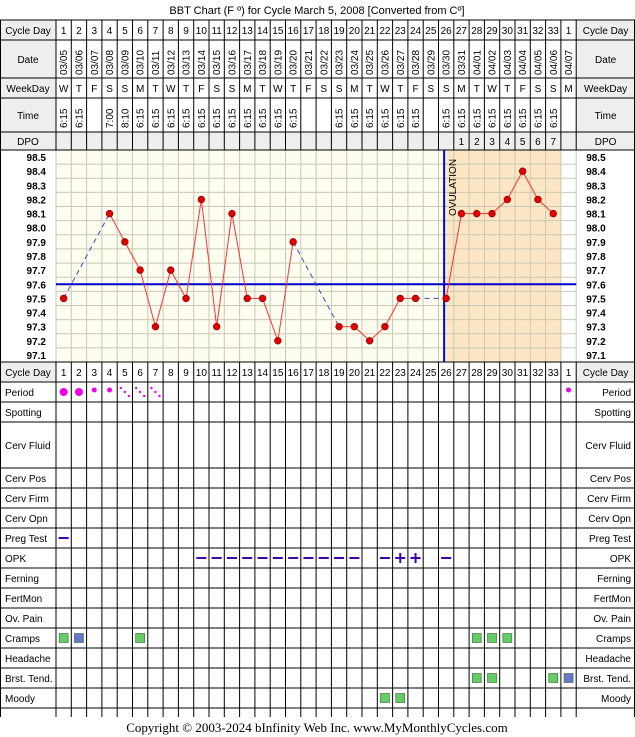  What do you see at coordinates (29, 679) in the screenshot?
I see `symptom-label-left: Brst. Tend.` at bounding box center [29, 679].